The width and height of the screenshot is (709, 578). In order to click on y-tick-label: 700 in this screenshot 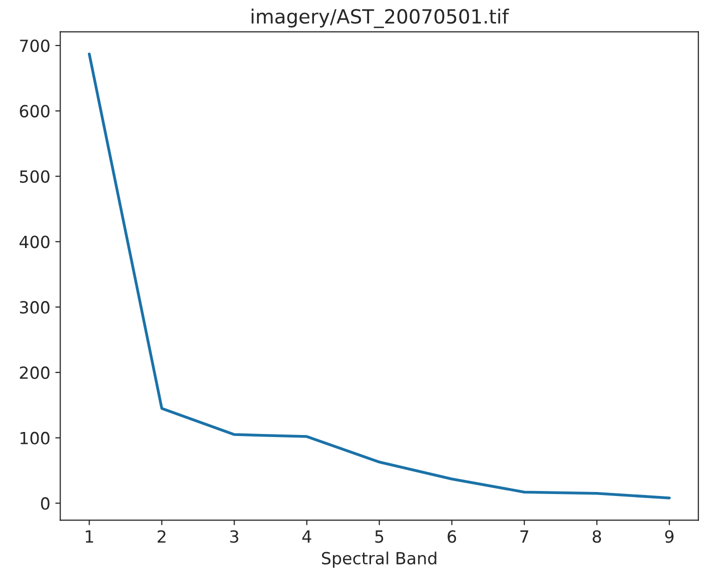, I will do `click(35, 45)`.